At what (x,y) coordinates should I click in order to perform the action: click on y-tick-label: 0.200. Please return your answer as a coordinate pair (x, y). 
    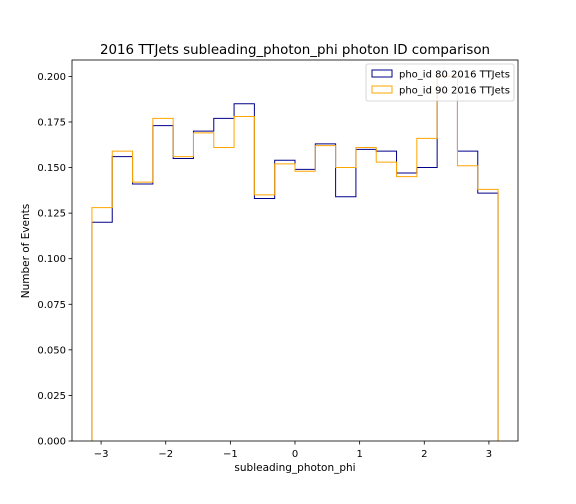
    Looking at the image, I should click on (51, 77).